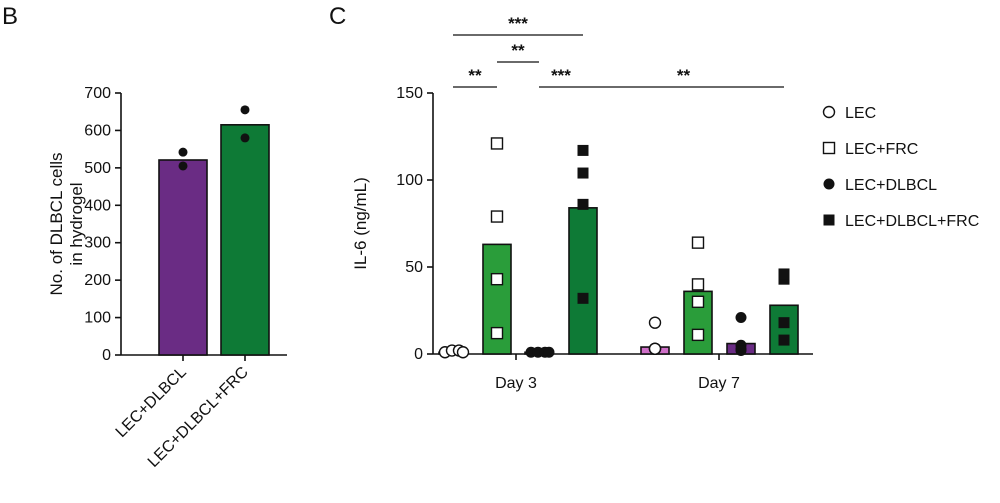 The height and width of the screenshot is (503, 1000). I want to click on legend-label: LEC+FRC, so click(881, 149).